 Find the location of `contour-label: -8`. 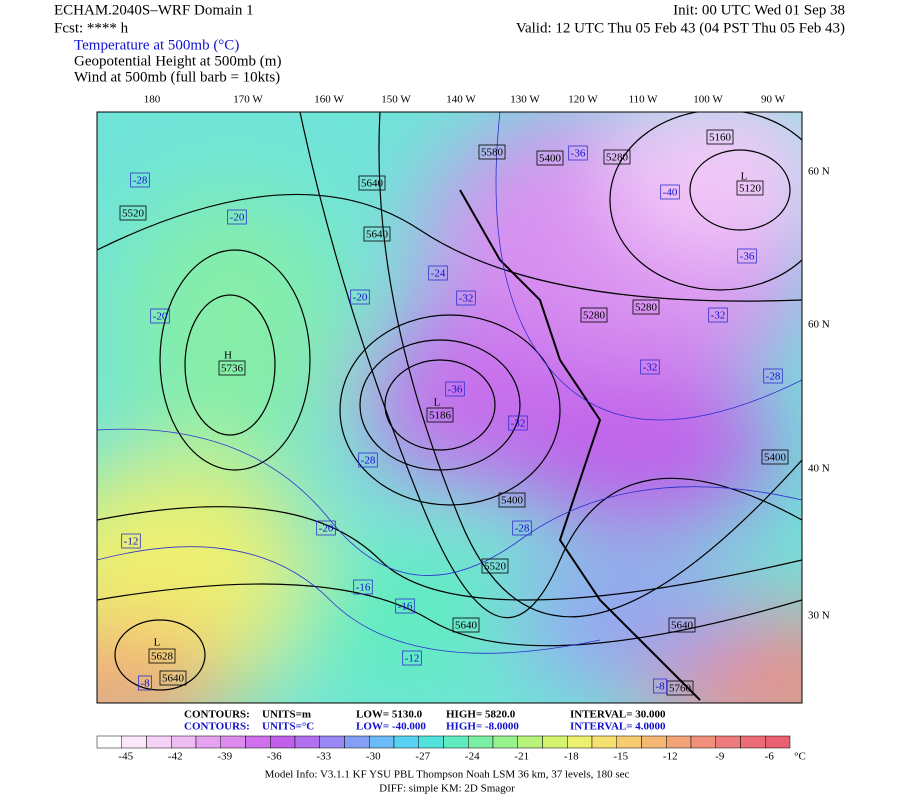

contour-label: -8 is located at coordinates (145, 683).